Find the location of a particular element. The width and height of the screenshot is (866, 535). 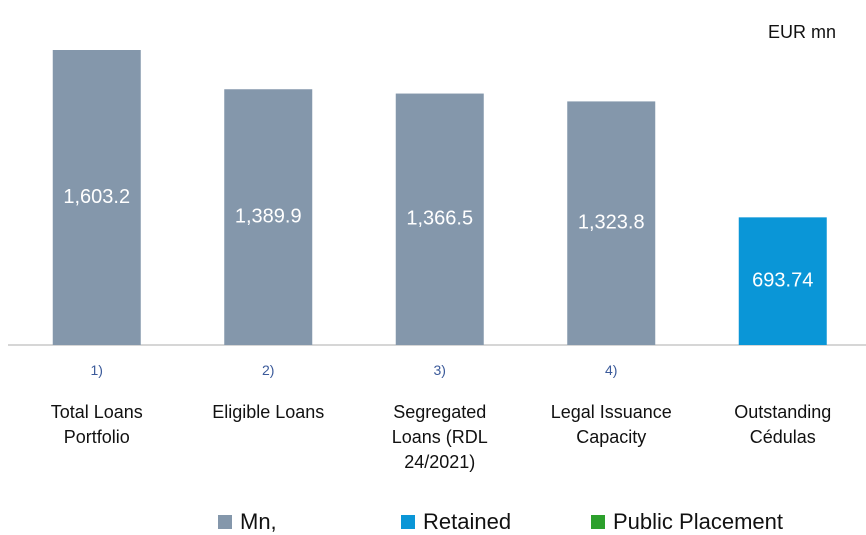

x-tick-label: Outstanding Cédulas is located at coordinates (783, 424).